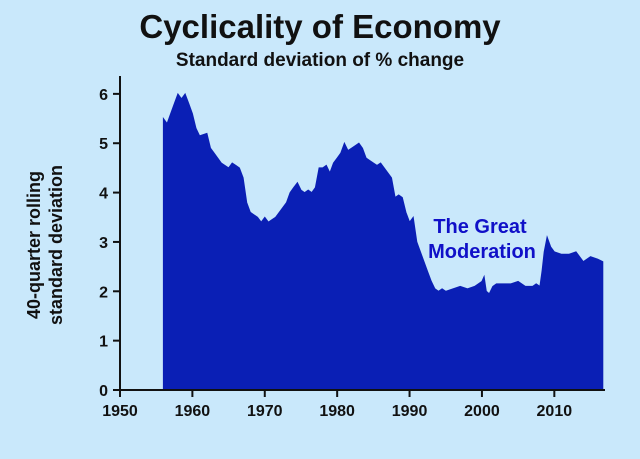 This screenshot has width=640, height=459. What do you see at coordinates (103, 342) in the screenshot?
I see `y-tick-label: 1` at bounding box center [103, 342].